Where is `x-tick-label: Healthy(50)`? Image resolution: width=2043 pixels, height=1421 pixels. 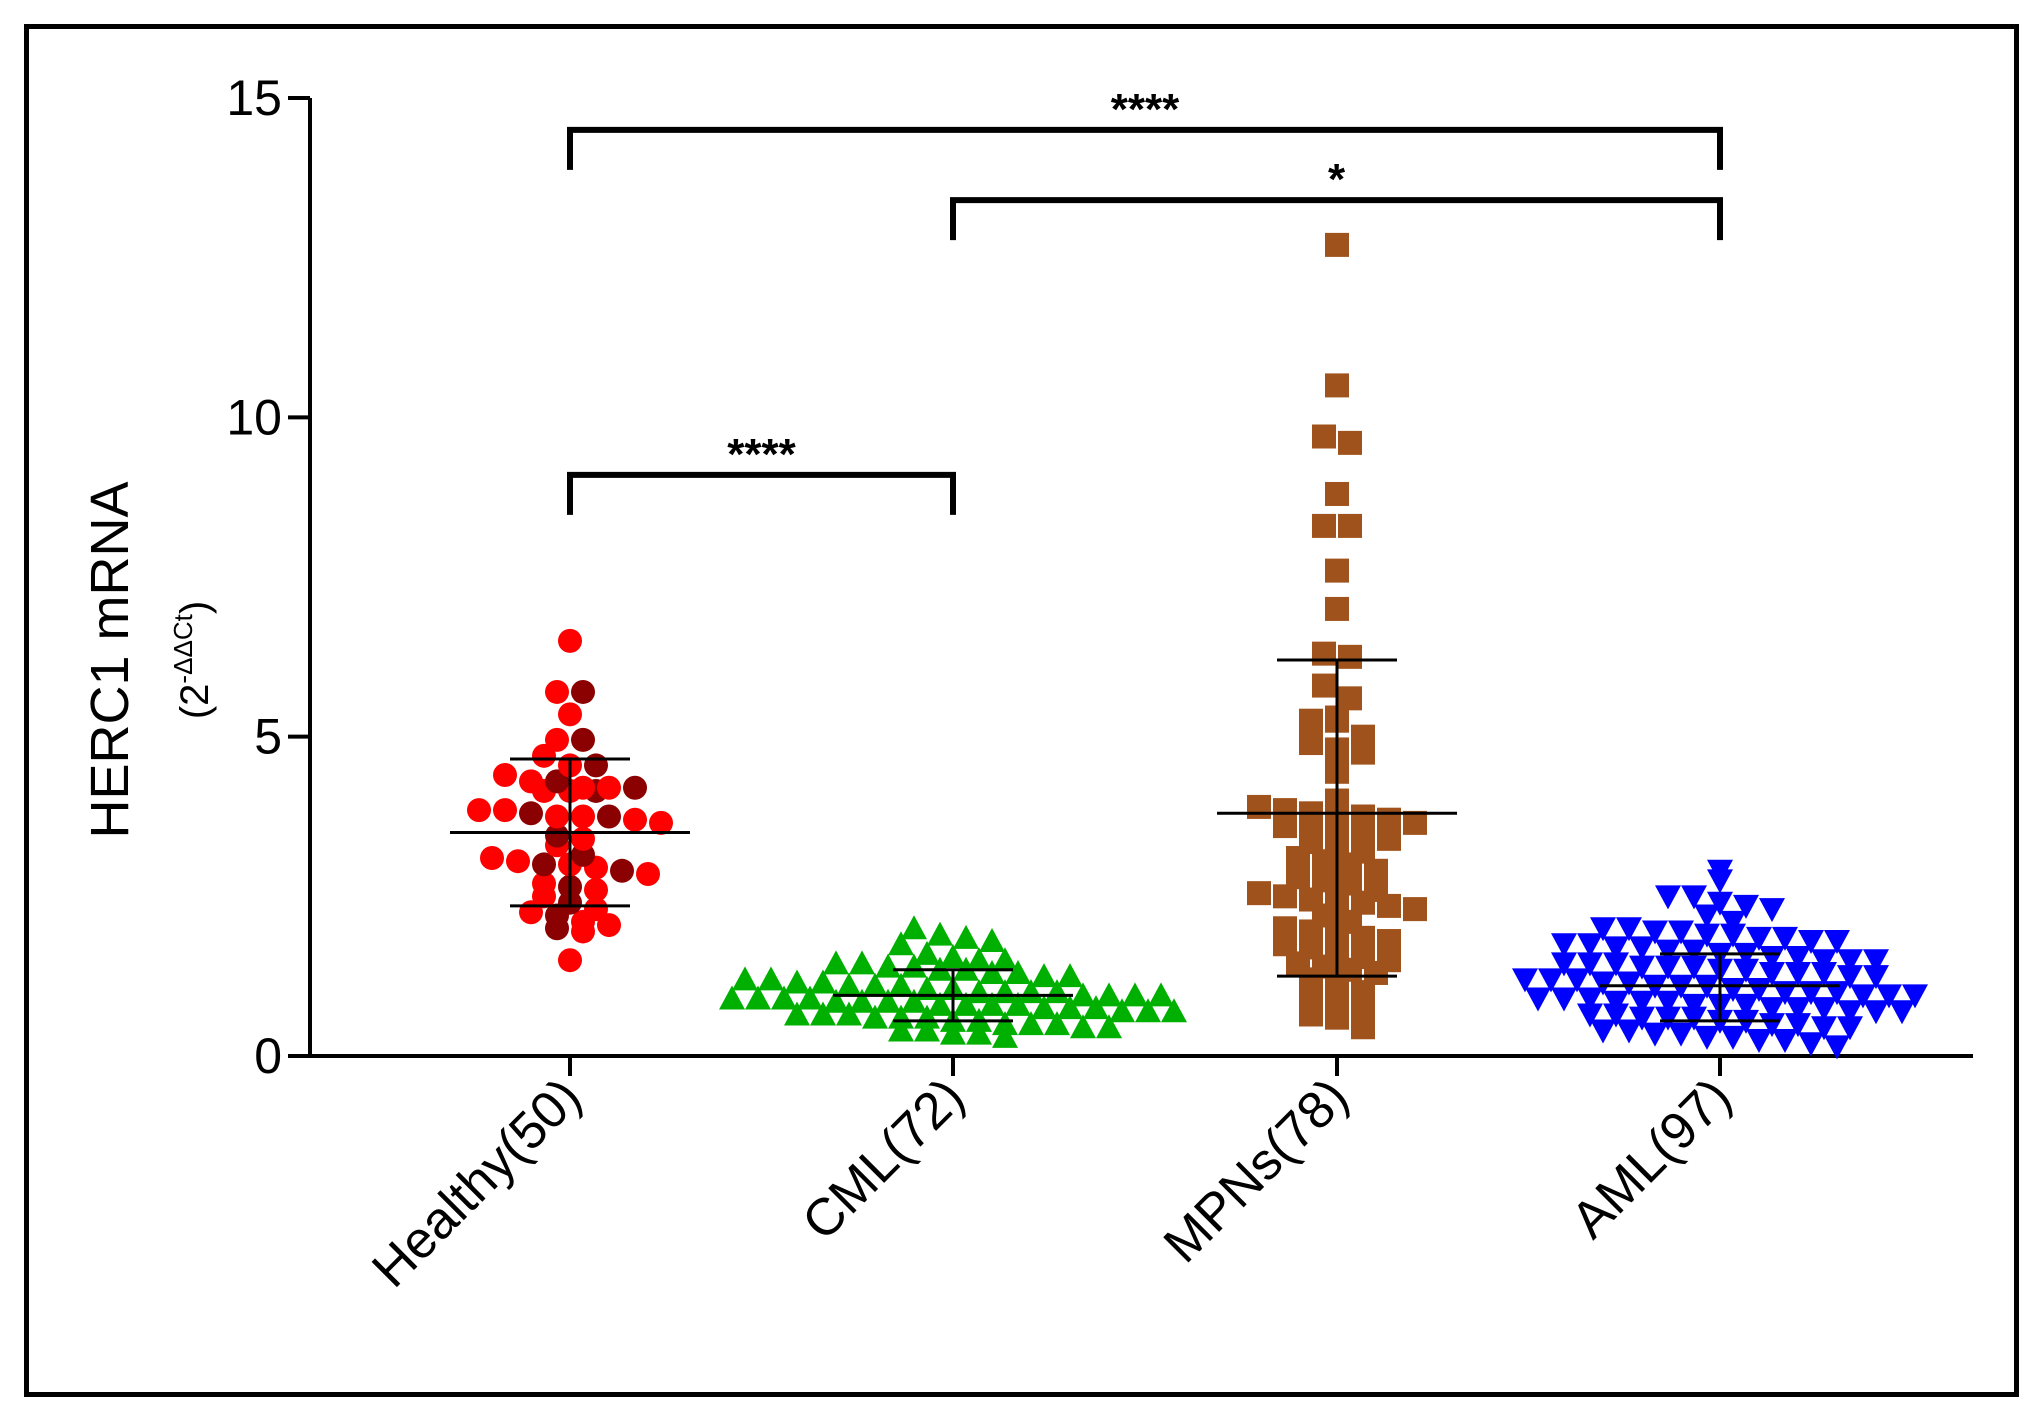 x-tick-label: Healthy(50) is located at coordinates (476, 1182).